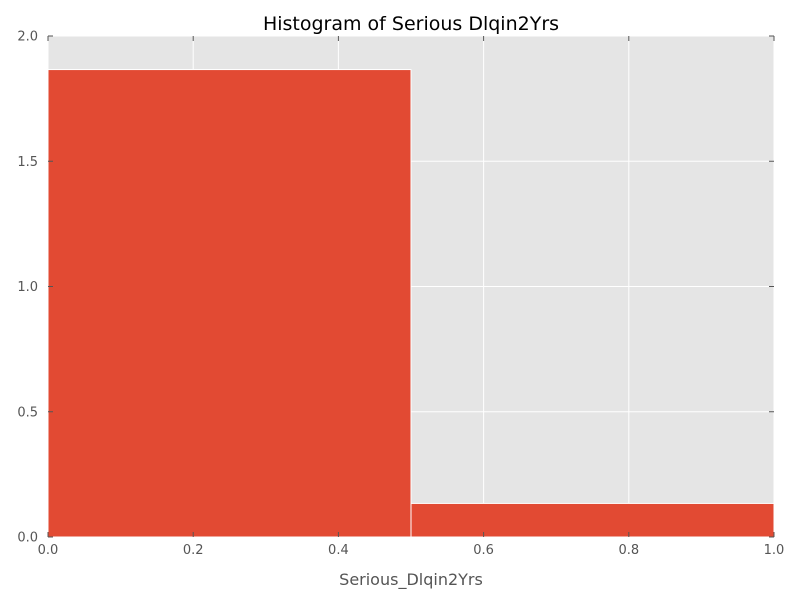 The image size is (800, 600). Describe the element at coordinates (48, 550) in the screenshot. I see `x-tick-label: 0.0` at that location.